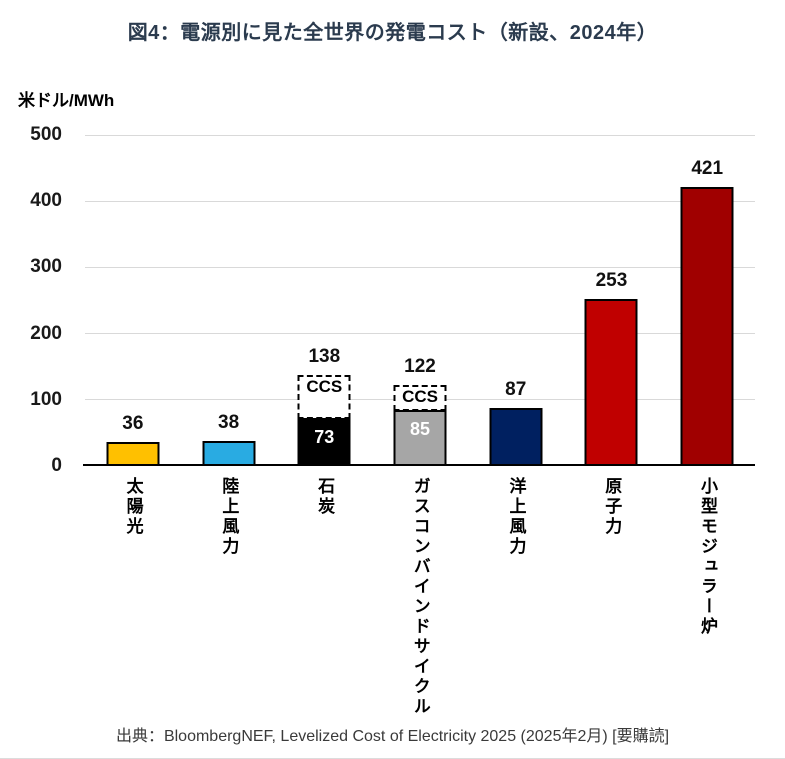  What do you see at coordinates (46, 201) in the screenshot?
I see `y-tick-label-400: 400` at bounding box center [46, 201].